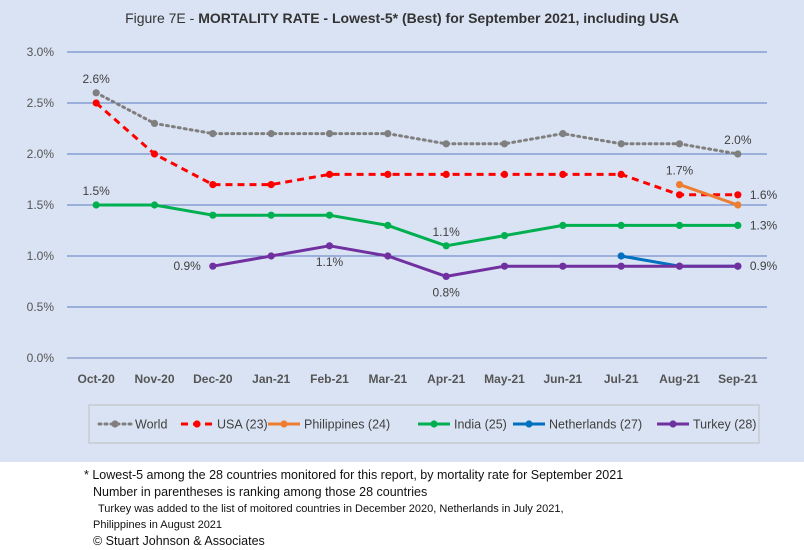  What do you see at coordinates (680, 171) in the screenshot?
I see `data-label: 1.7%` at bounding box center [680, 171].